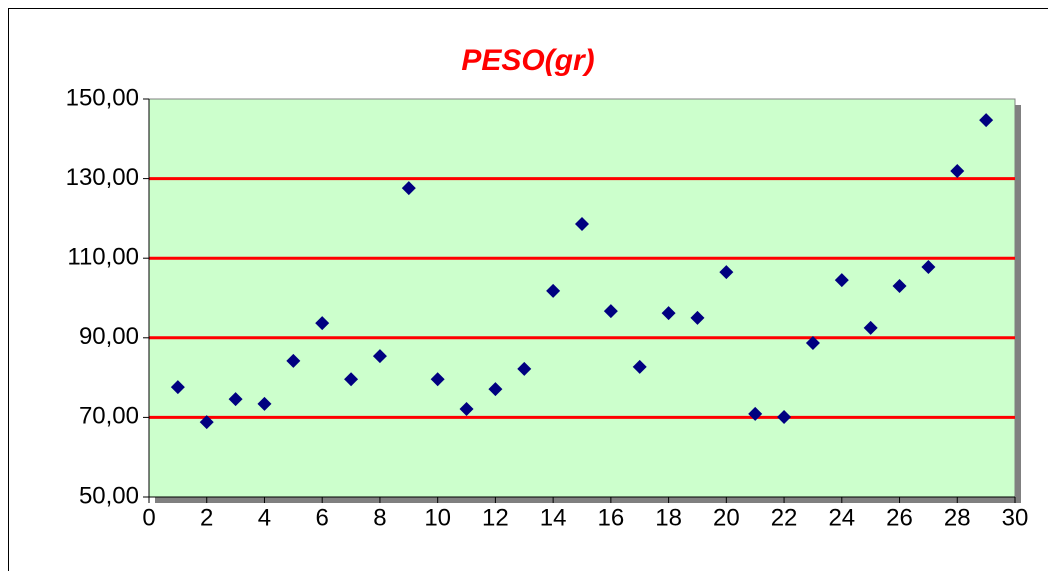 The width and height of the screenshot is (1048, 571). I want to click on x-tick-label: 18, so click(668, 517).